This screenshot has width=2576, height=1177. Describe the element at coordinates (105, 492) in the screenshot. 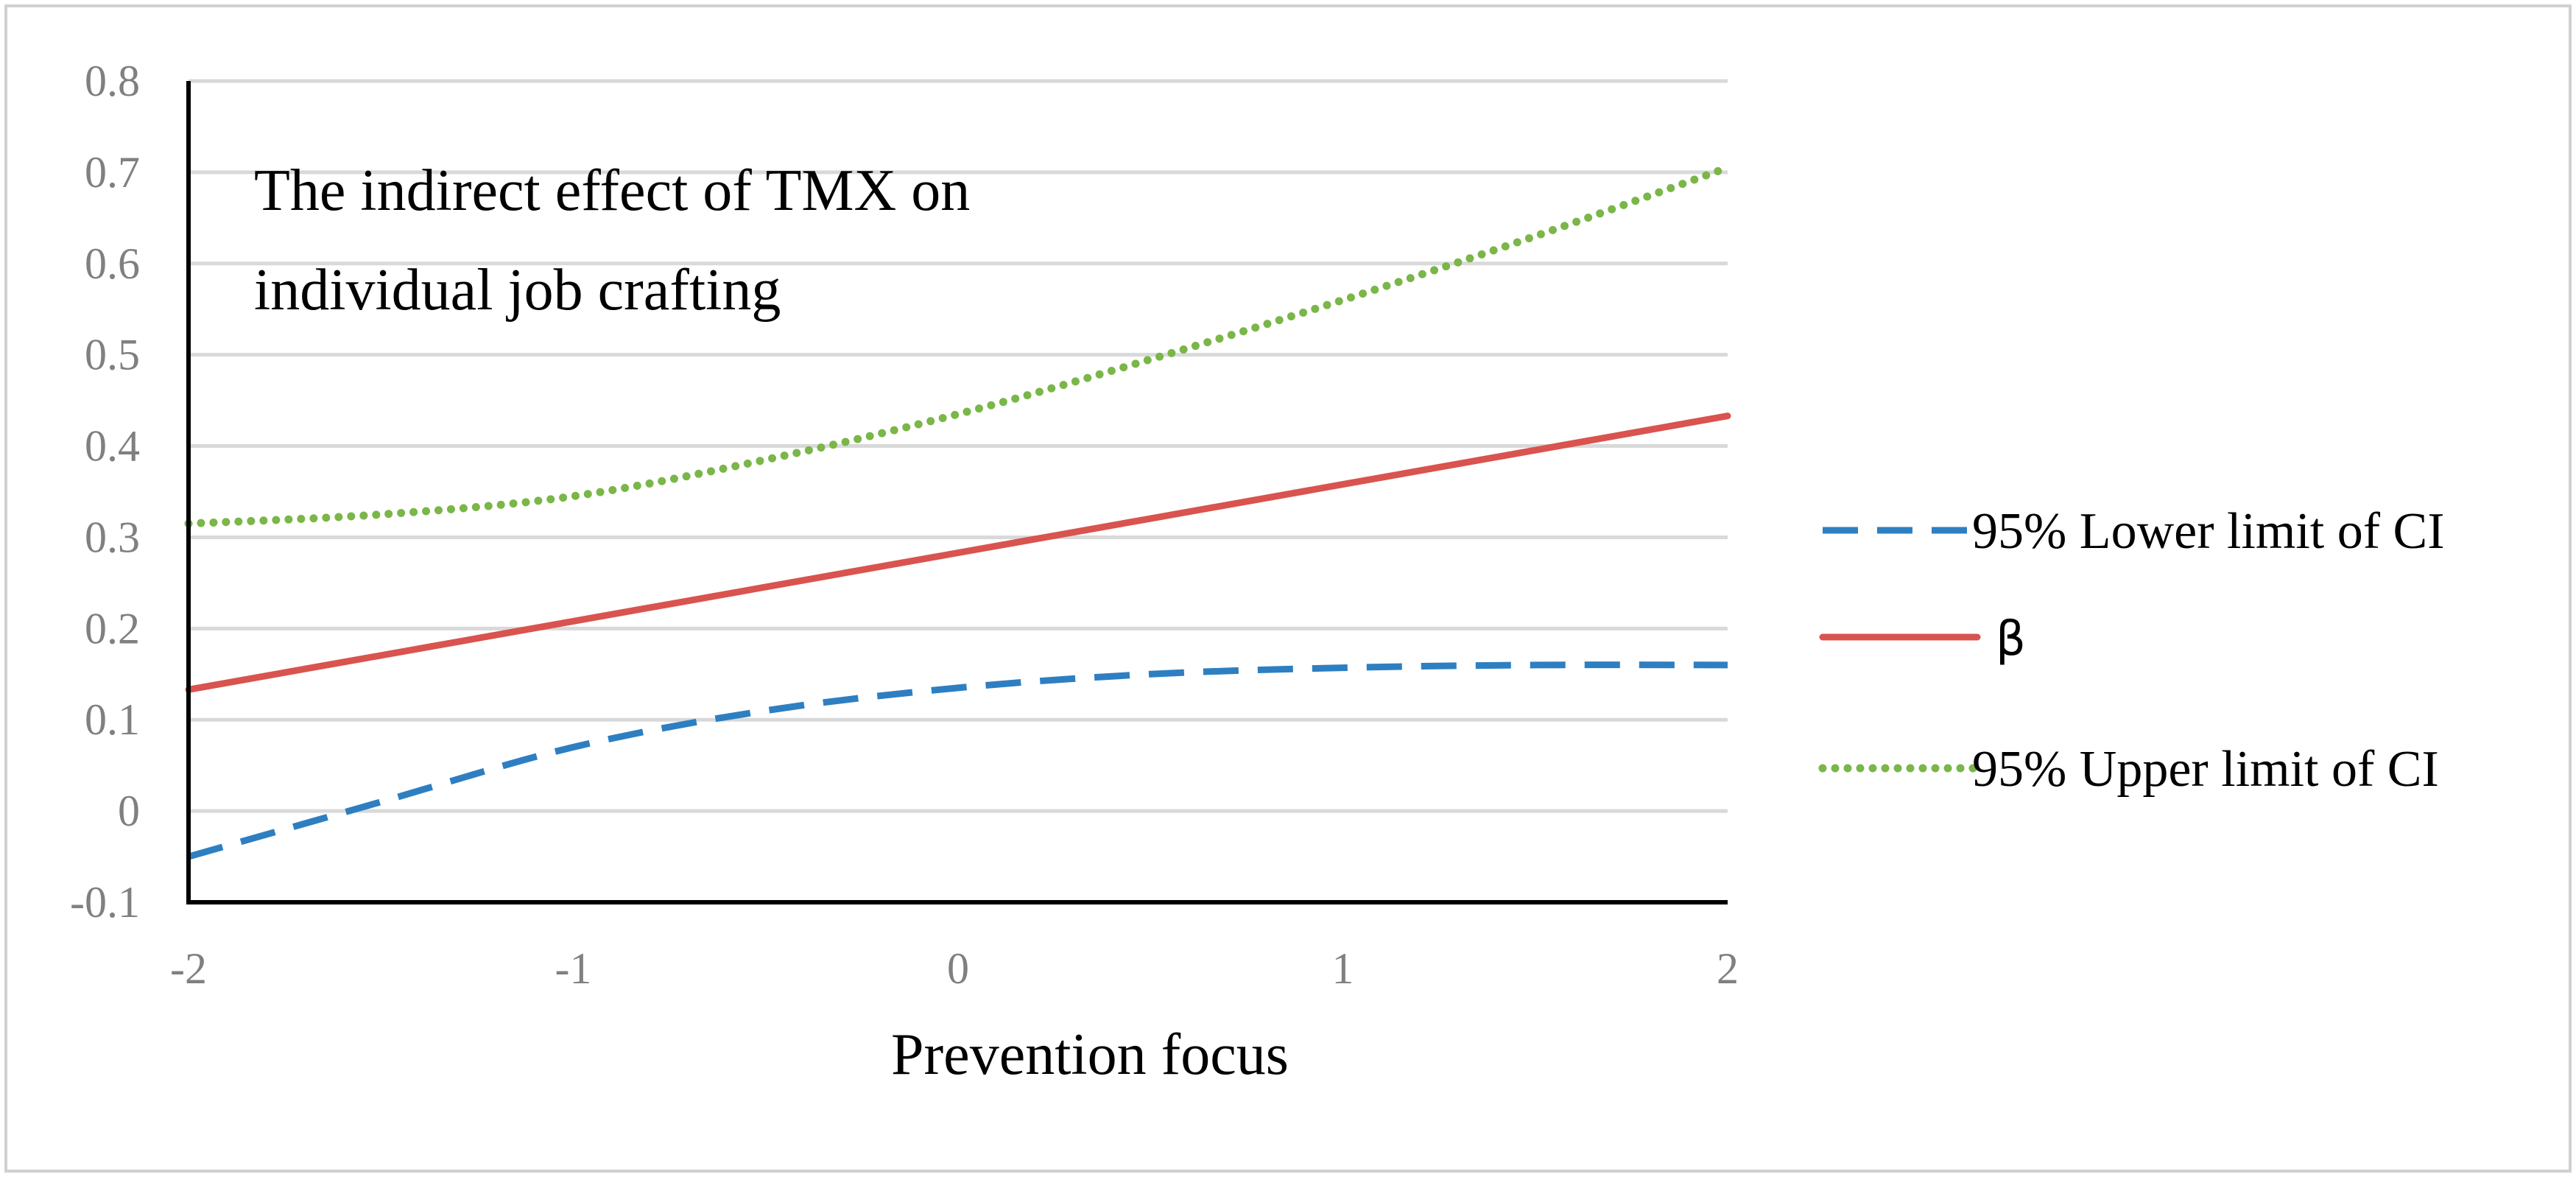

I see `y-axis-ticks: -0.1 0 0.1 0.2 0.3 0.4 0.5 0.6 0.7 0.8` at that location.